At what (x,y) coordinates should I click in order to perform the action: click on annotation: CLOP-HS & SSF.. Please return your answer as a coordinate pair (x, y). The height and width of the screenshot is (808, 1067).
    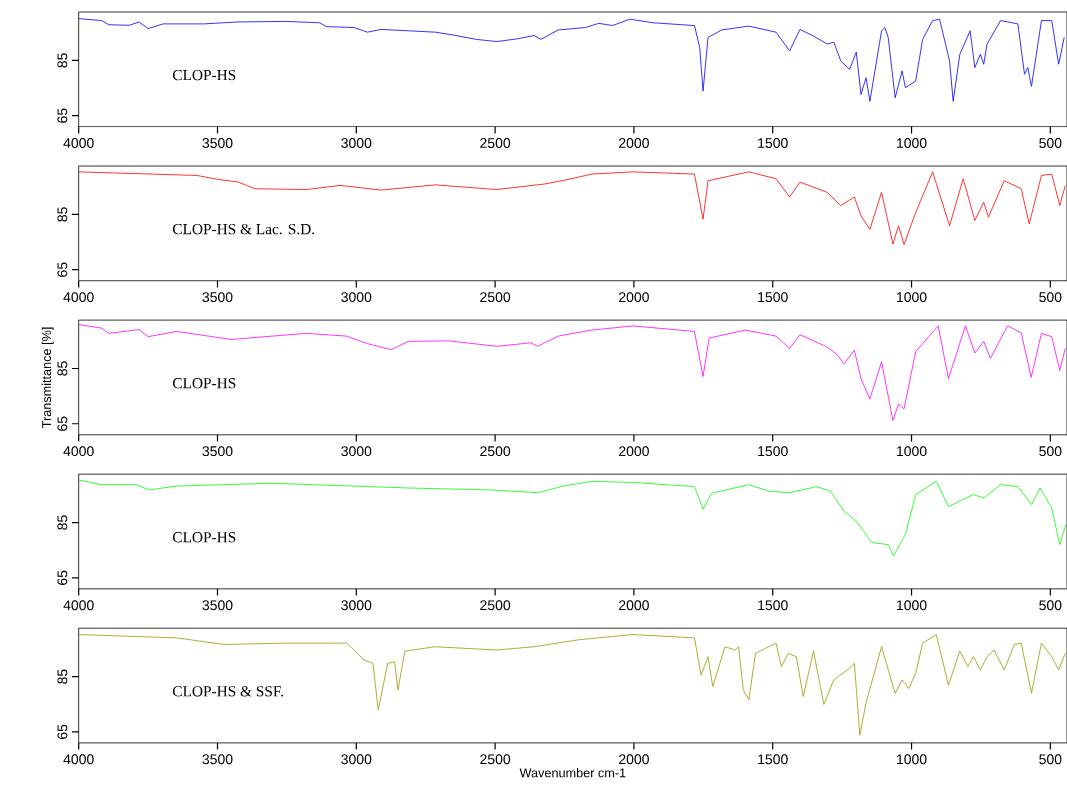
    Looking at the image, I should click on (228, 691).